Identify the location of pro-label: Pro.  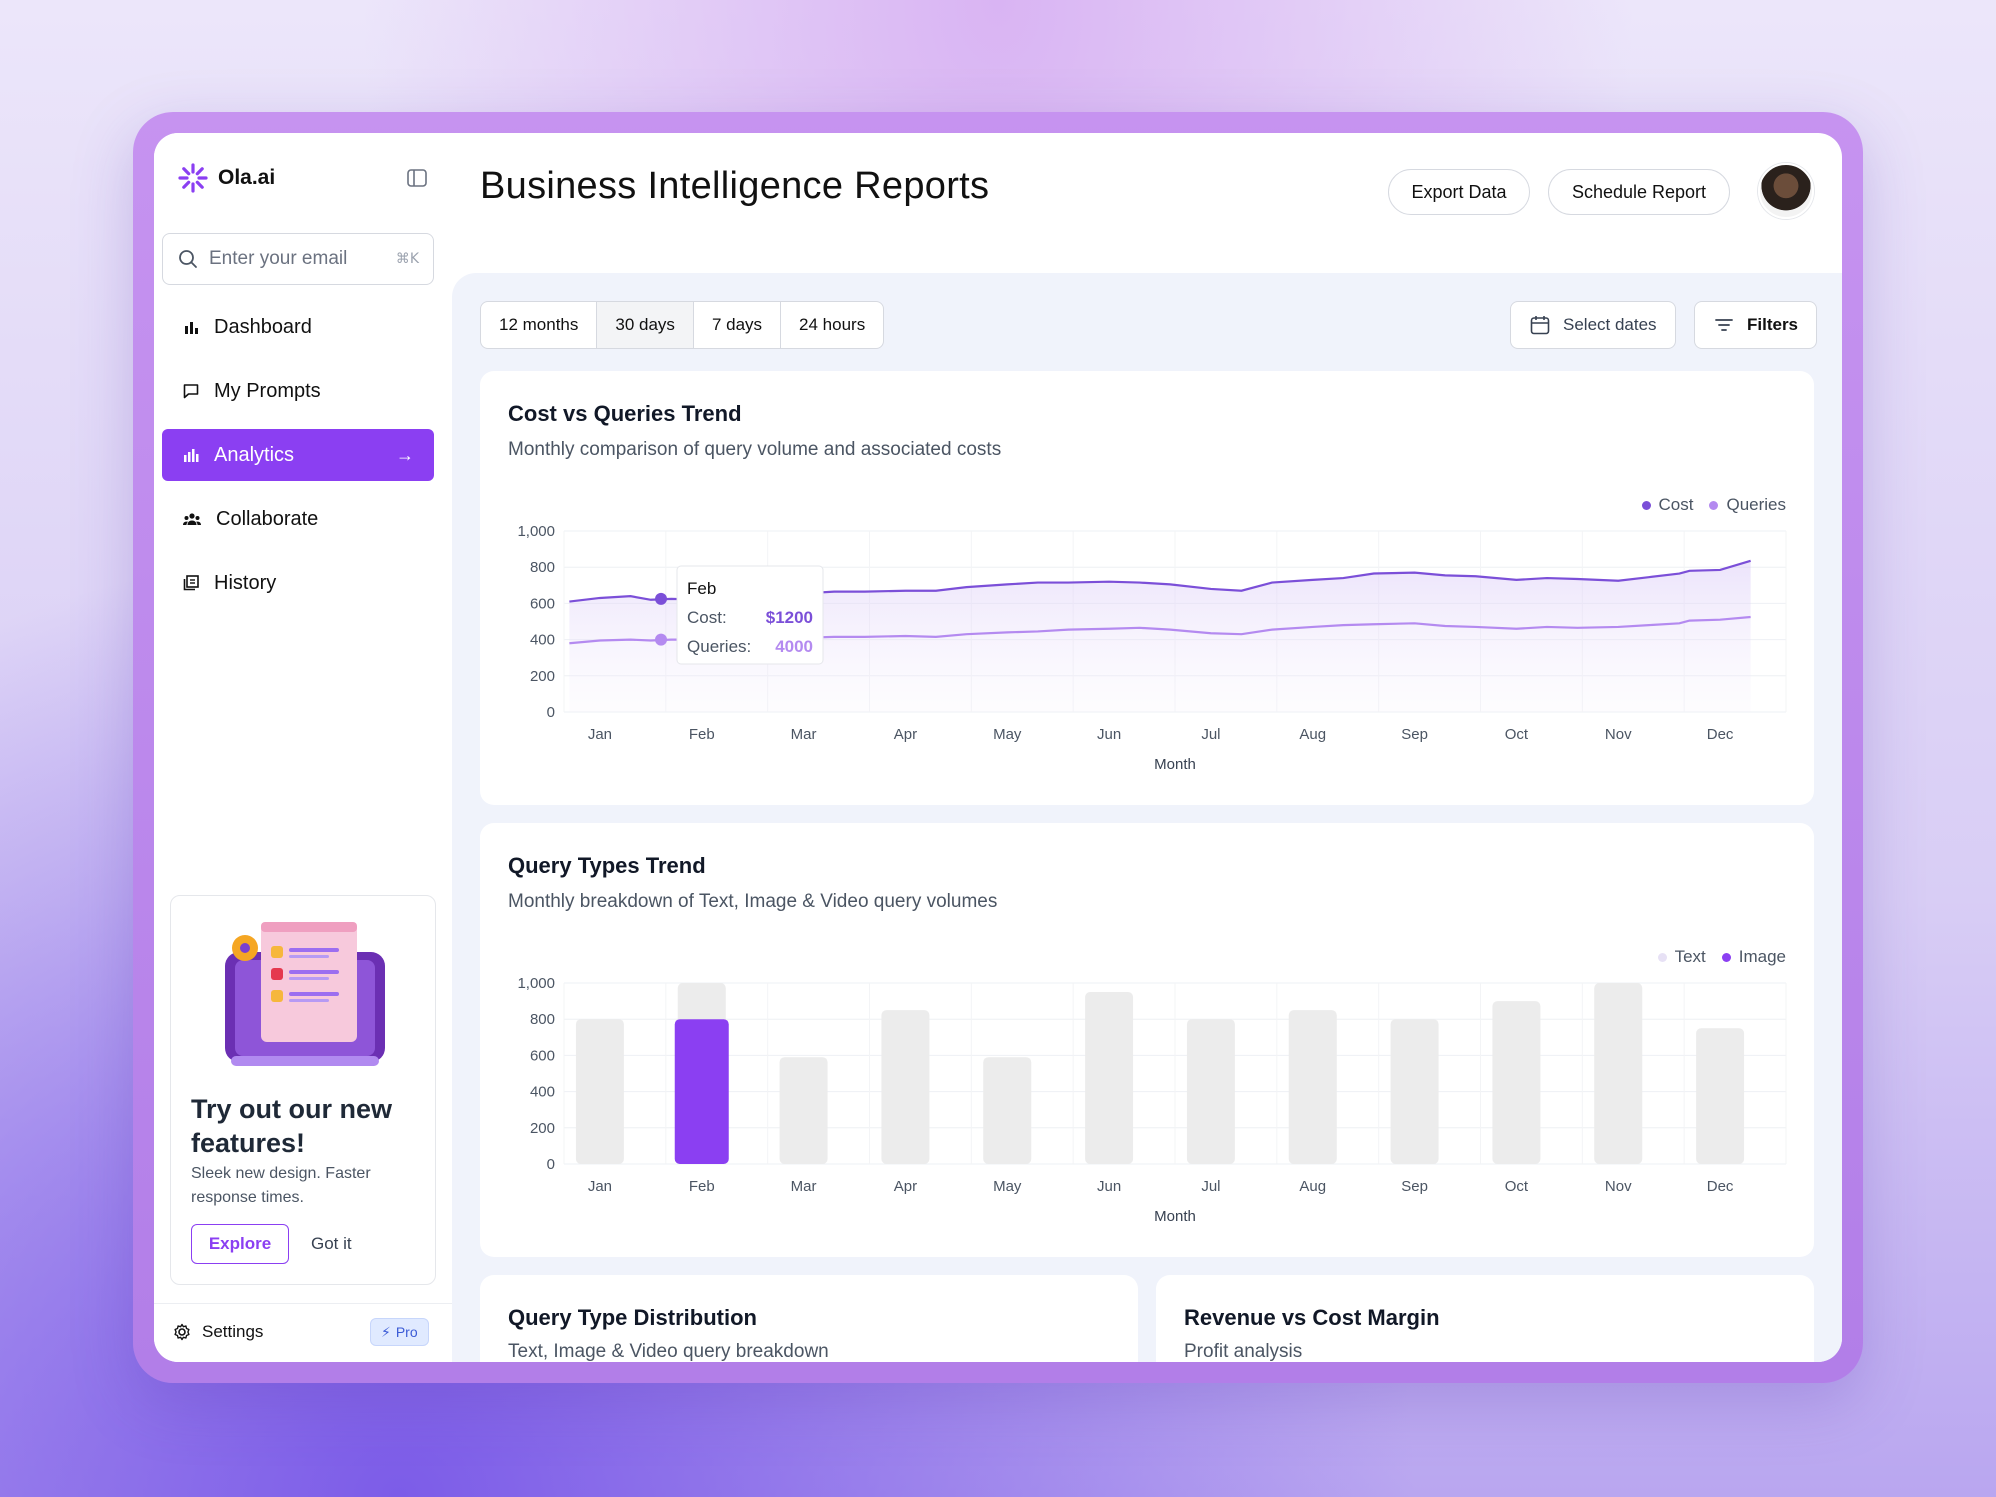
(406, 1332).